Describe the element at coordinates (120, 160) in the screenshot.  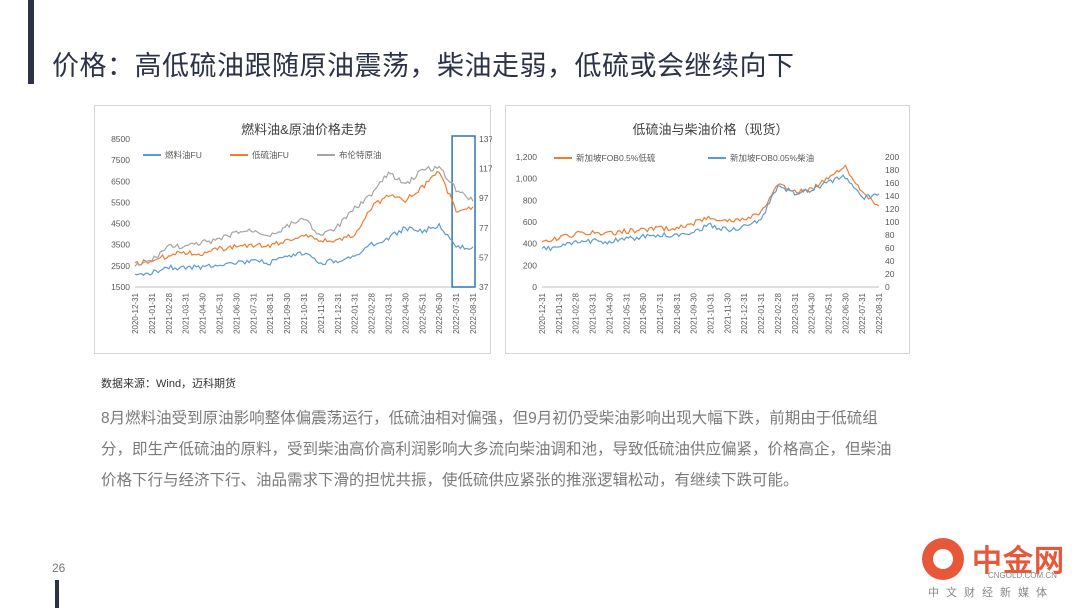
I see `left-y-tick-label: 7500` at that location.